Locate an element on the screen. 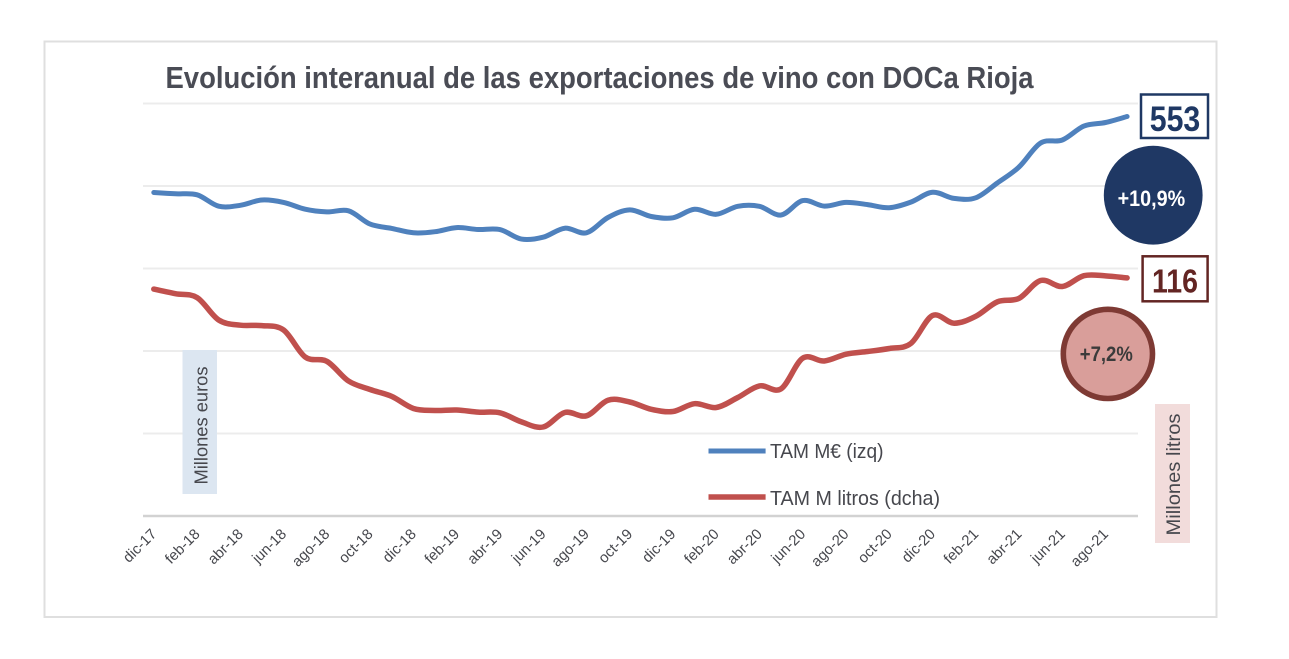 This screenshot has height=659, width=1289. svg-text: TAM M litros (dcha) is located at coordinates (855, 498).